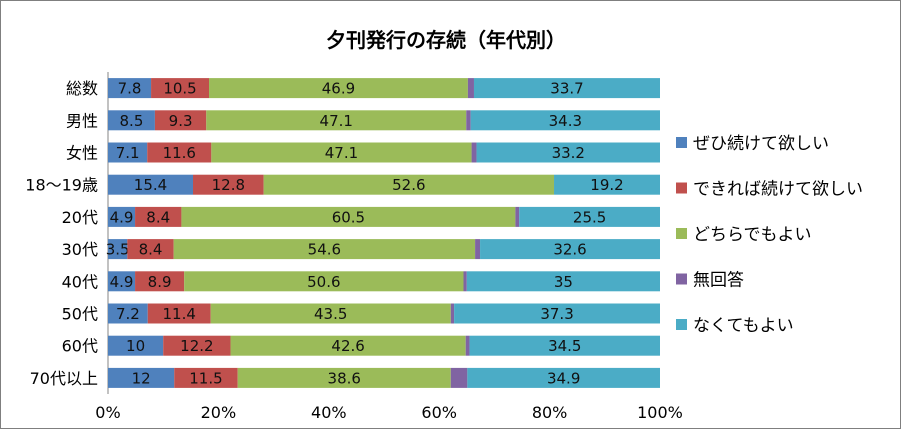  Describe the element at coordinates (61, 185) in the screenshot. I see `category-label: 18～19歳` at that location.